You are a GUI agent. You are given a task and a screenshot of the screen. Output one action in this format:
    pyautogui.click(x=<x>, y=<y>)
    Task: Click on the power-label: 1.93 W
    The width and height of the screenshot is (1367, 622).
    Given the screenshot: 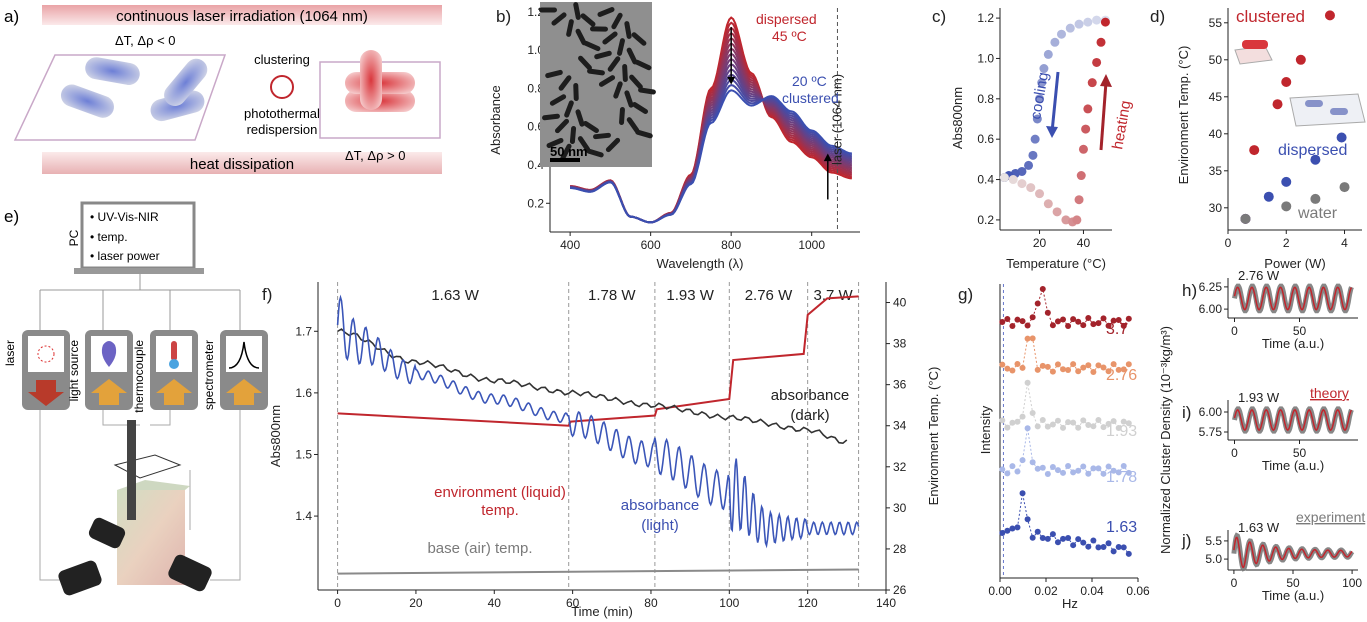 What is the action you would take?
    pyautogui.click(x=1259, y=397)
    